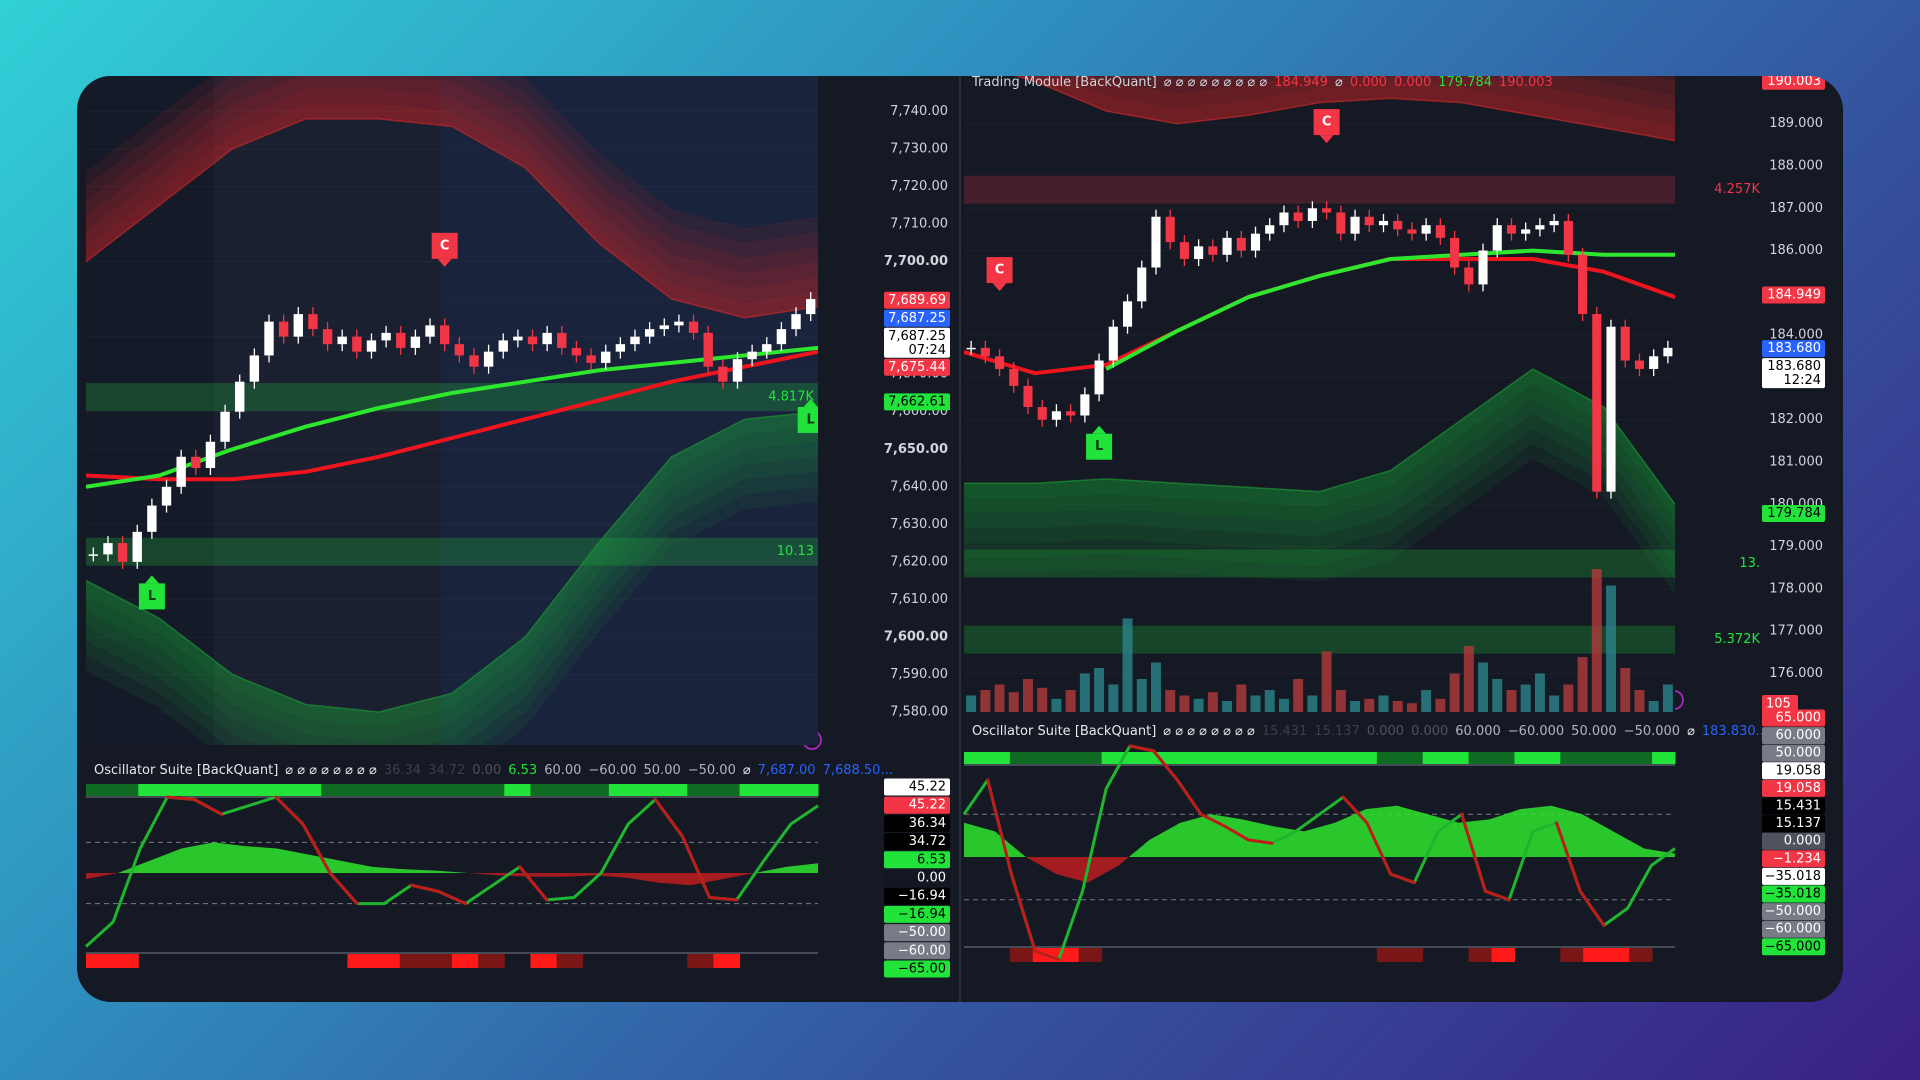 The width and height of the screenshot is (1920, 1080). I want to click on header-item: ⌀, so click(747, 770).